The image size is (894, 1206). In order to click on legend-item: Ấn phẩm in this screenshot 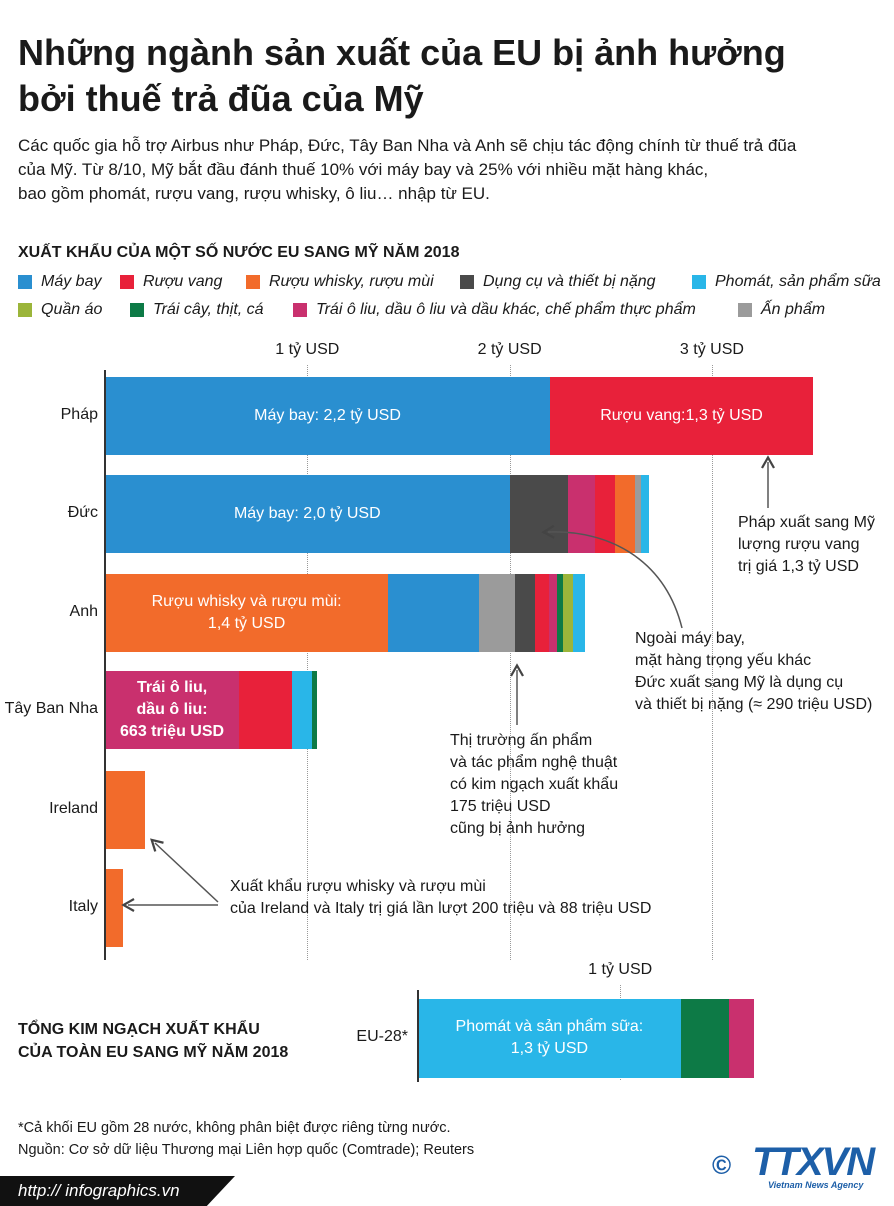, I will do `click(781, 310)`.